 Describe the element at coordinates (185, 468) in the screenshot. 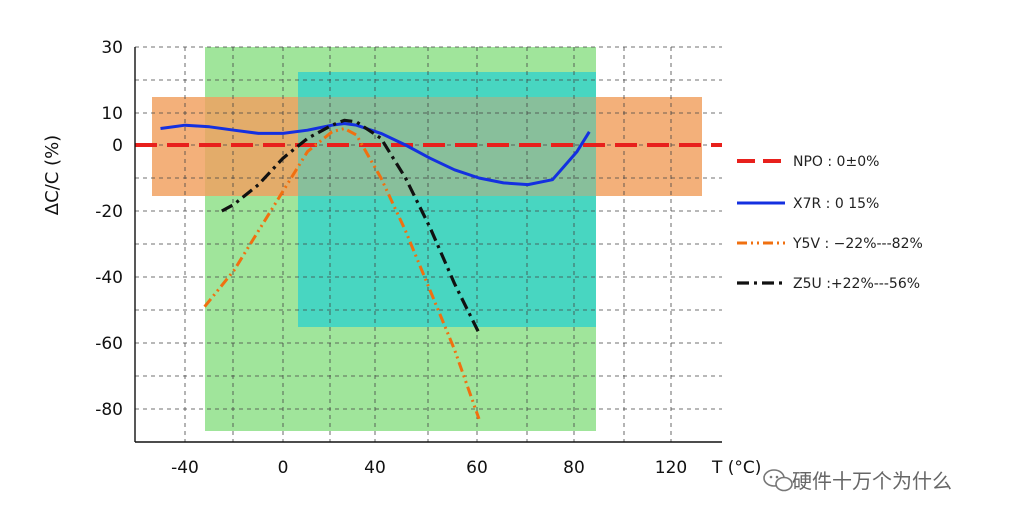

I see `x-tick-label: -40` at that location.